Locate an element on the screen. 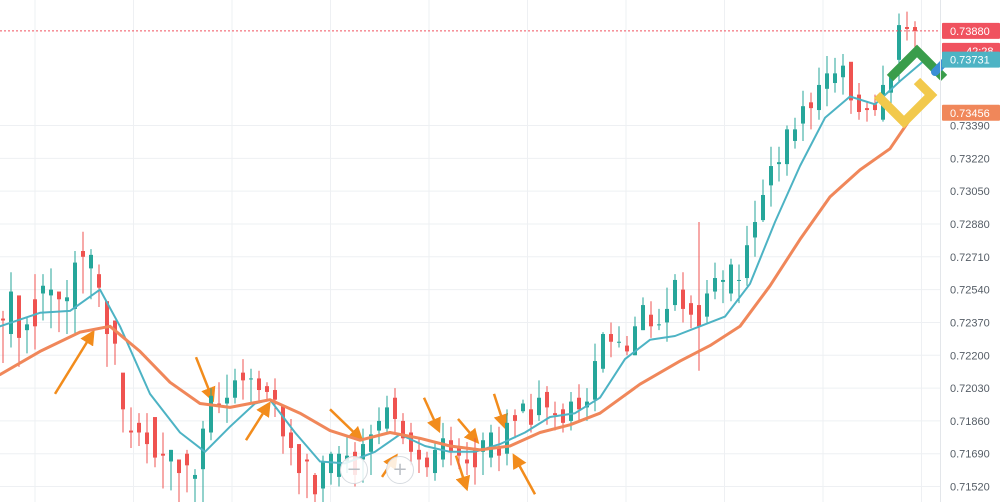 This screenshot has width=1000, height=502. y-tick-label: 0.73390 is located at coordinates (970, 127).